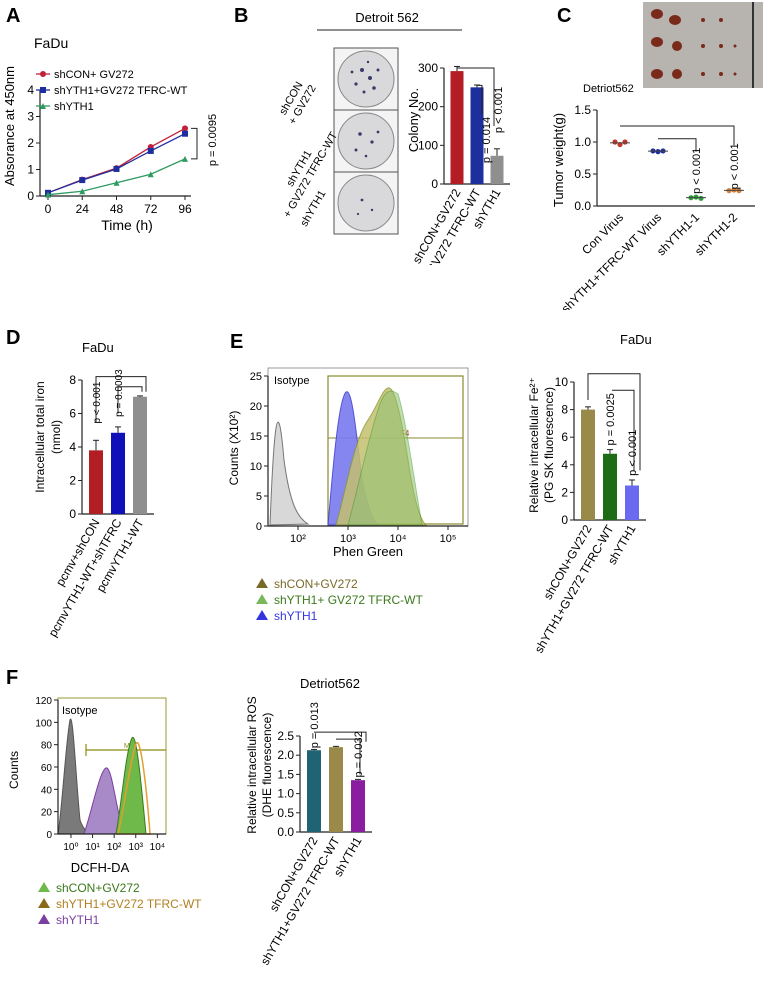 The height and width of the screenshot is (1008, 775). Describe the element at coordinates (285, 774) in the screenshot. I see `y-tick-label: 1.5` at that location.